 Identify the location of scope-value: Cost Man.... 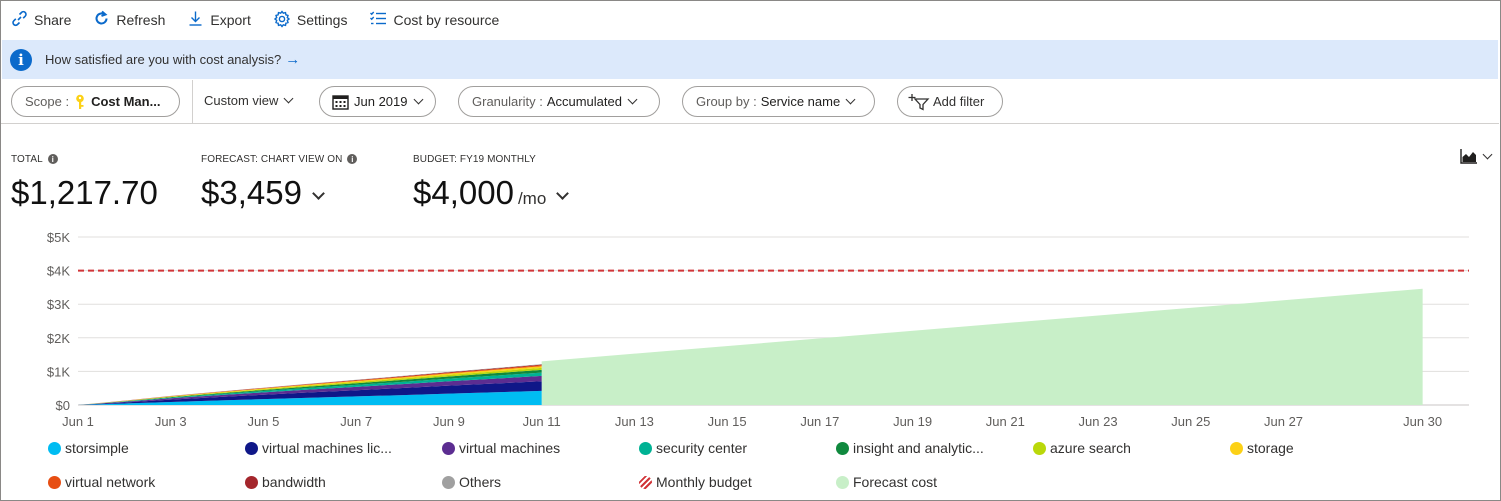
(126, 101).